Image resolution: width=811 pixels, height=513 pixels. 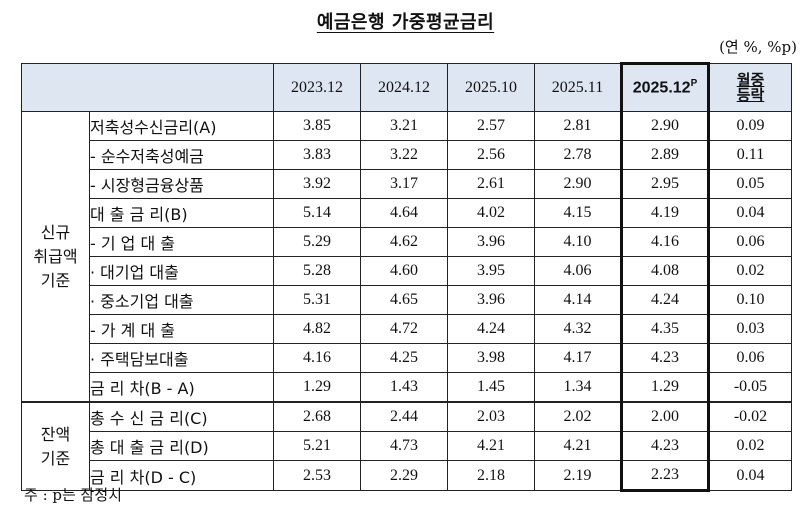 I want to click on table-row: · 중소기업 대출 5.31 4.65 3.96 4.14 4.24 0.10, so click(x=407, y=300).